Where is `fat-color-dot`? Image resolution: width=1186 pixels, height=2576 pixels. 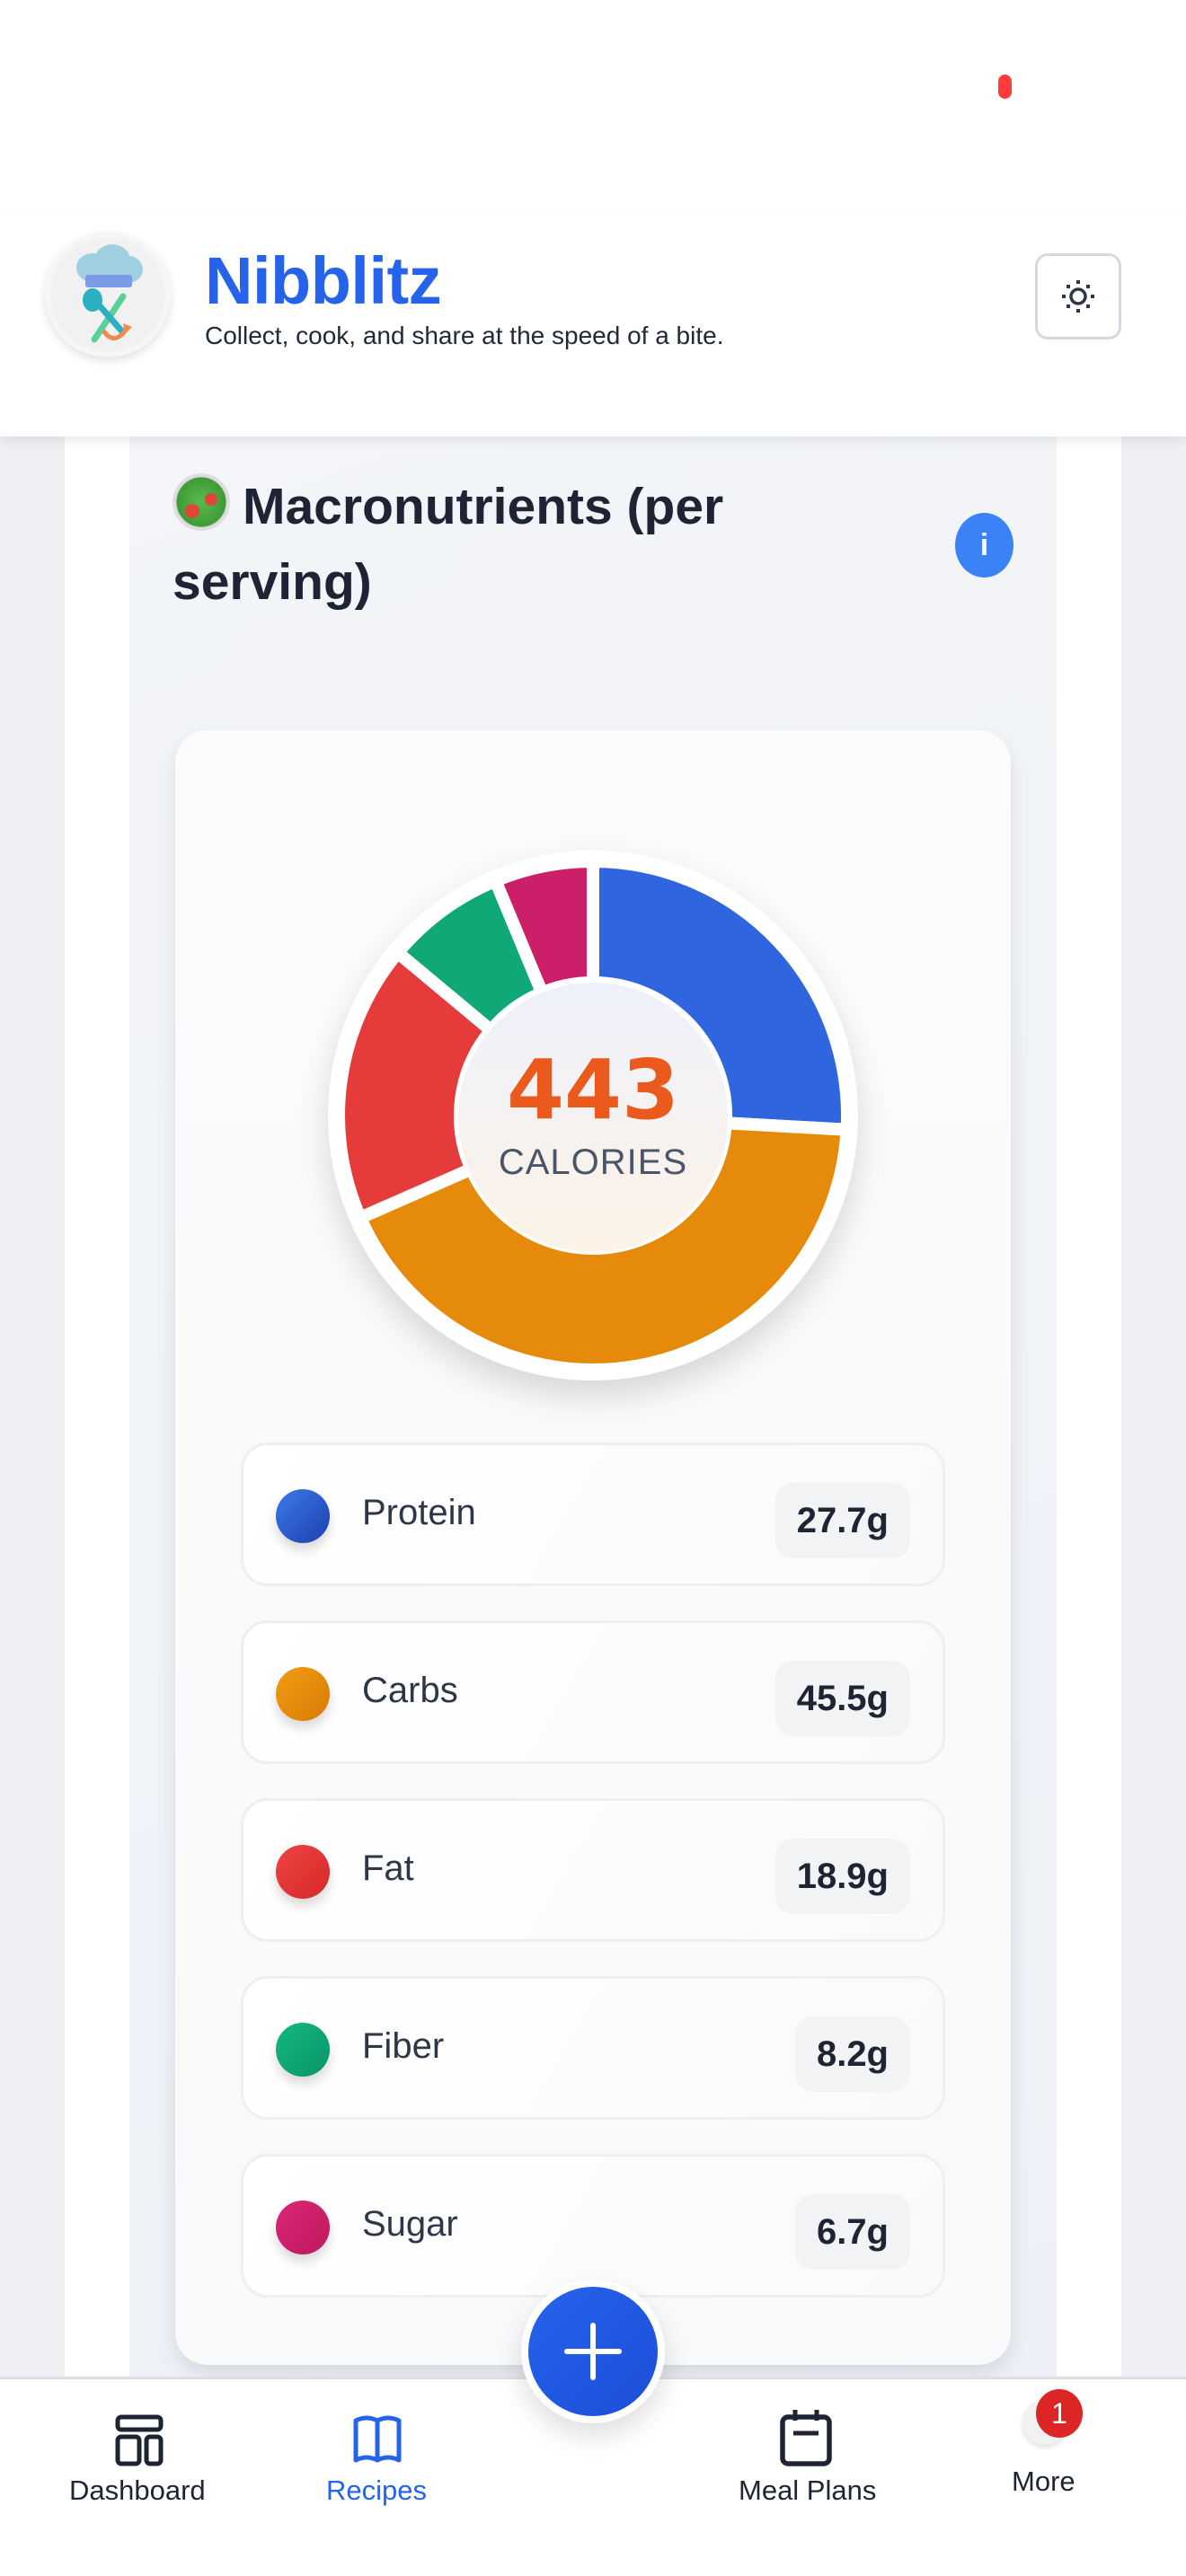 fat-color-dot is located at coordinates (303, 1872).